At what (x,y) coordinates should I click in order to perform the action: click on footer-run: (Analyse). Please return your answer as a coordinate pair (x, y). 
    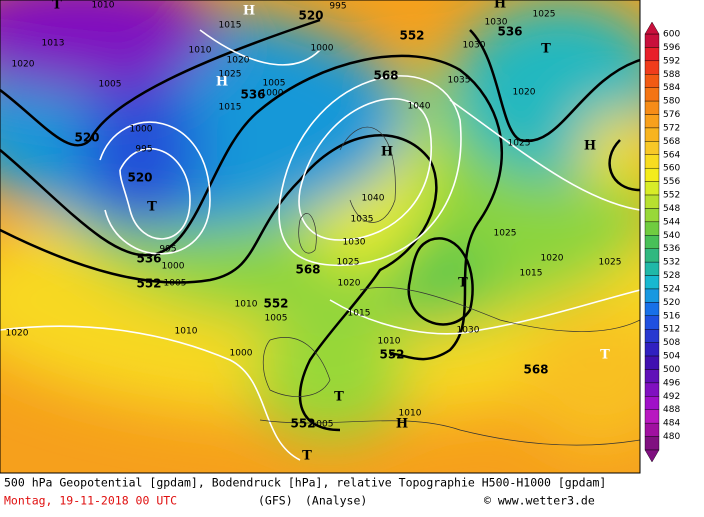
    Looking at the image, I should click on (336, 501).